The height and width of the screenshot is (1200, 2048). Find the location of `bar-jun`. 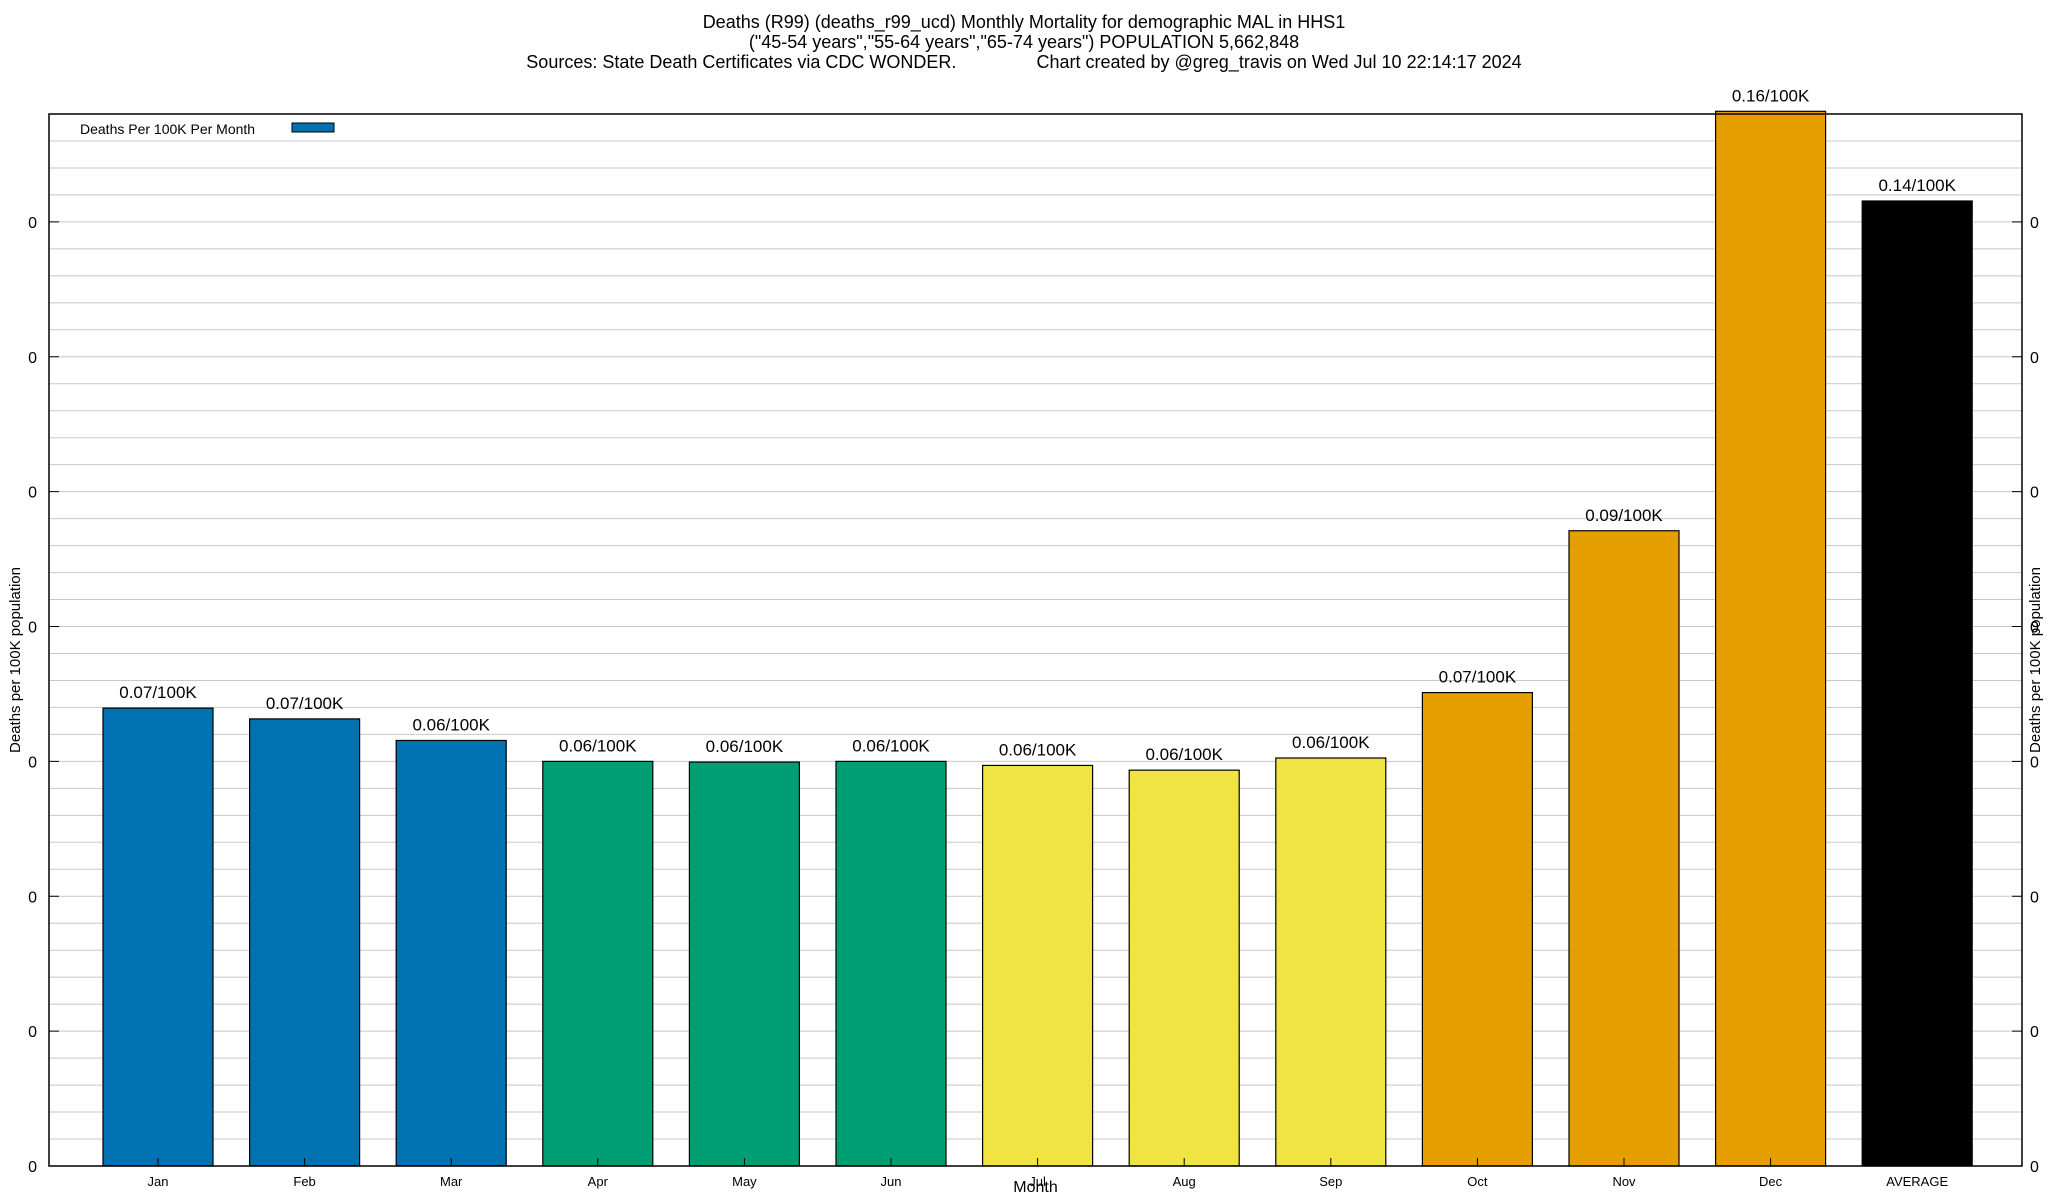

bar-jun is located at coordinates (891, 963).